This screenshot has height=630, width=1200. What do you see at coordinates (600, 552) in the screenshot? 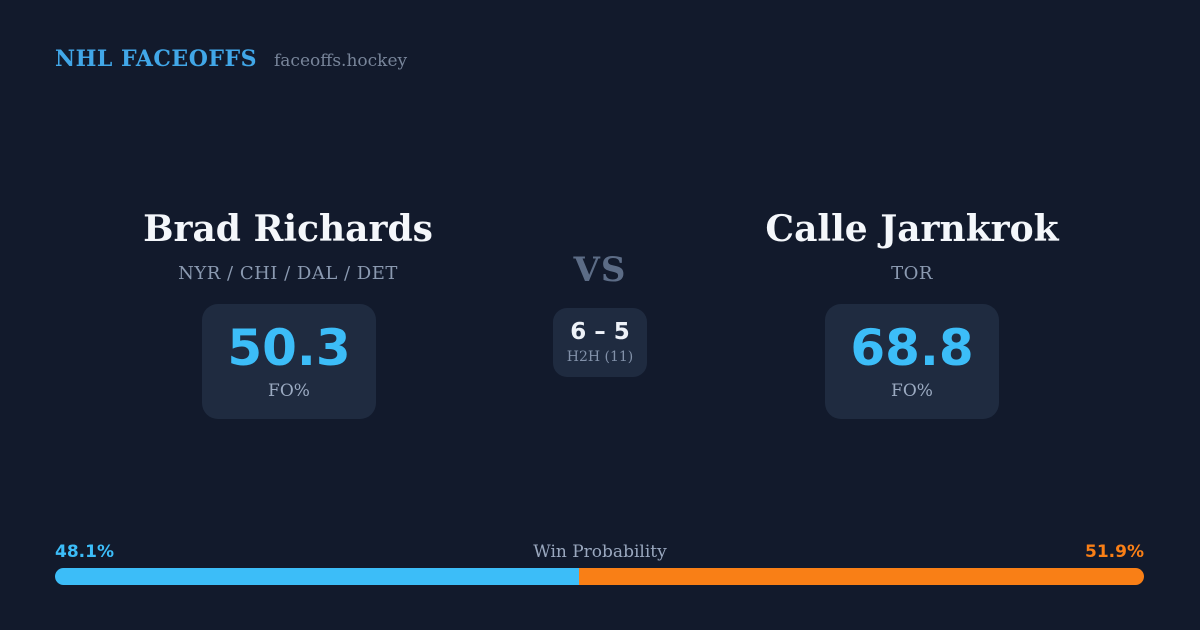
I see `win-prob-title: Win Probability` at bounding box center [600, 552].